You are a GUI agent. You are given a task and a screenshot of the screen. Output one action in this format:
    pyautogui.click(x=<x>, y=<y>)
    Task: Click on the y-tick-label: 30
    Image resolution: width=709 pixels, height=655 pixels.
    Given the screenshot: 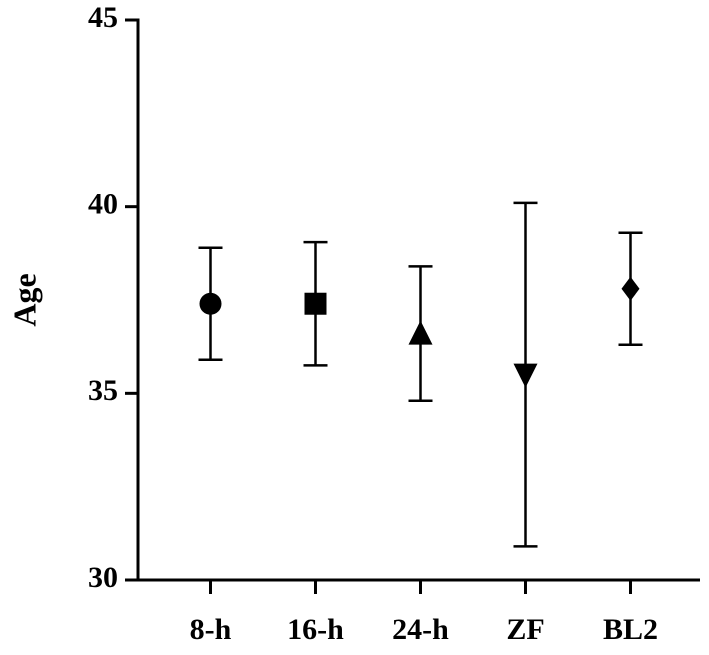 What is the action you would take?
    pyautogui.click(x=103, y=577)
    